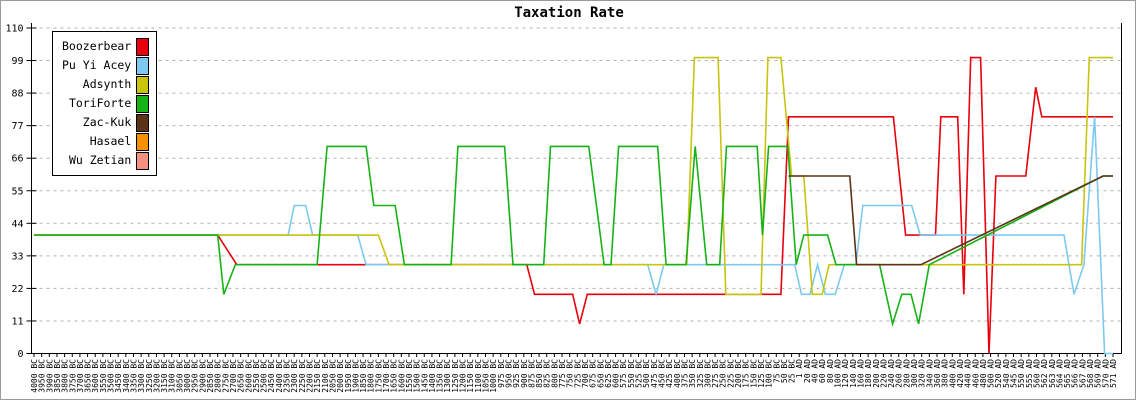 This screenshot has height=400, width=1136. Describe the element at coordinates (424, 376) in the screenshot. I see `x-tick-label: 1450 BC` at that location.